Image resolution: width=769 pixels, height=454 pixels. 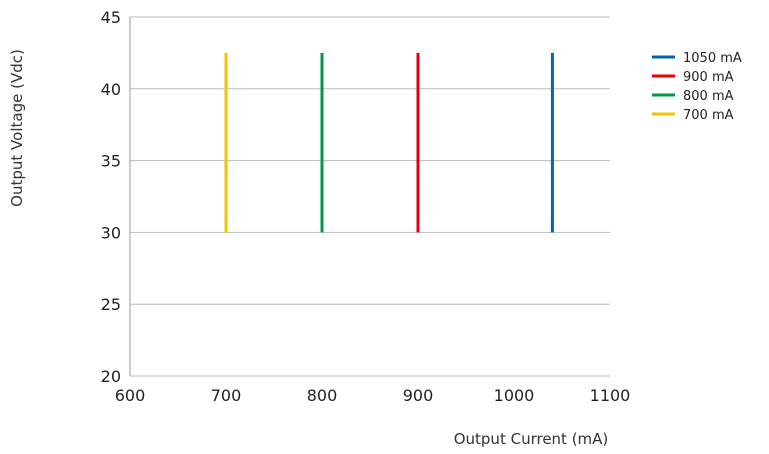 What do you see at coordinates (111, 17) in the screenshot?
I see `y-tick-label: 45` at bounding box center [111, 17].